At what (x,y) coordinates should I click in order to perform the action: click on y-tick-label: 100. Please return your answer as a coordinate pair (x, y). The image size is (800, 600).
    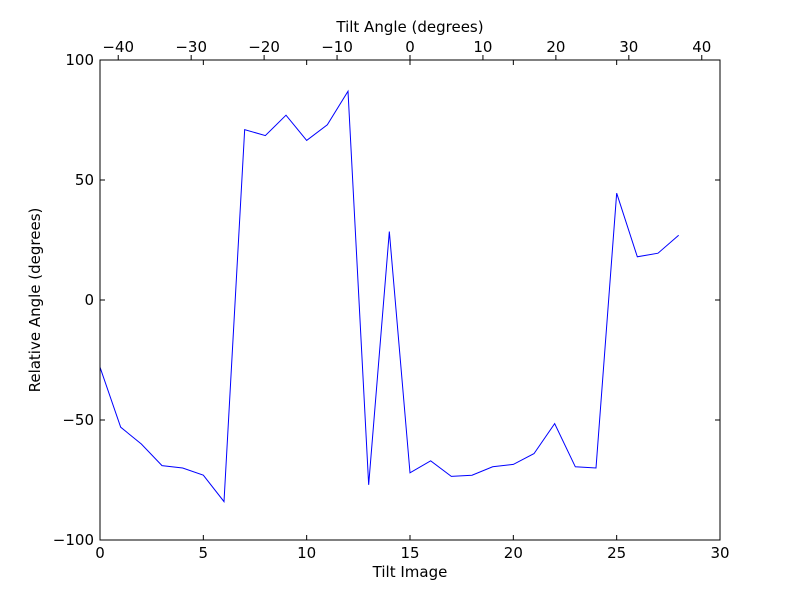
    Looking at the image, I should click on (79, 60).